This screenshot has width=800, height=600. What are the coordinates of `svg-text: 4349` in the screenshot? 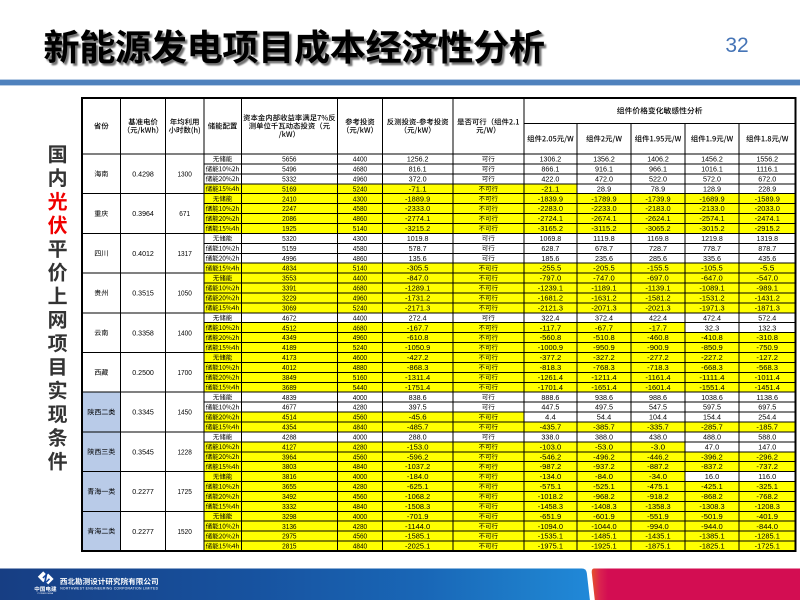 It's located at (289, 337).